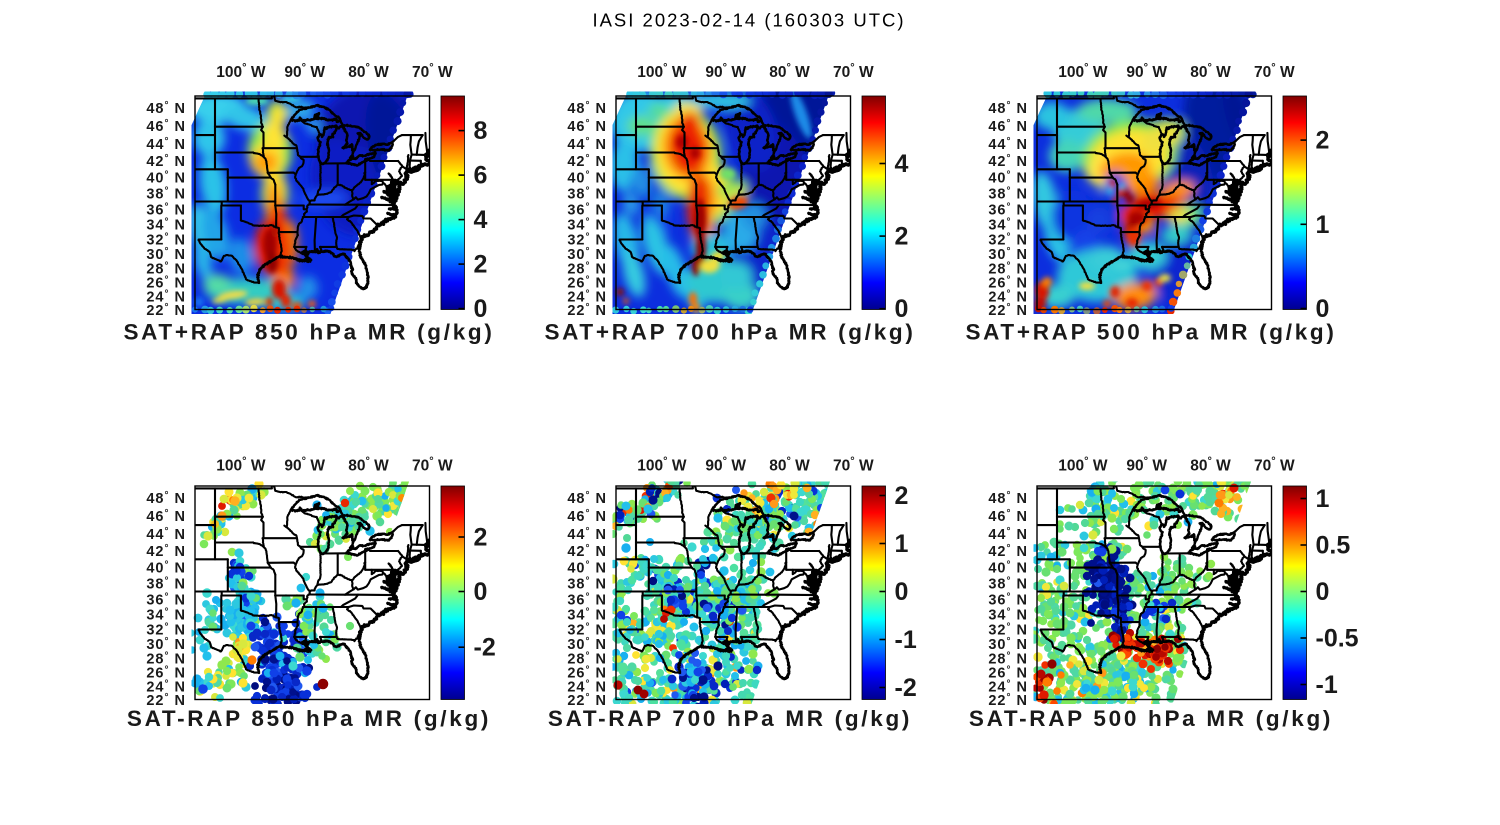 Image resolution: width=1500 pixels, height=825 pixels. What do you see at coordinates (1337, 639) in the screenshot?
I see `svg-text: -0.5` at bounding box center [1337, 639].